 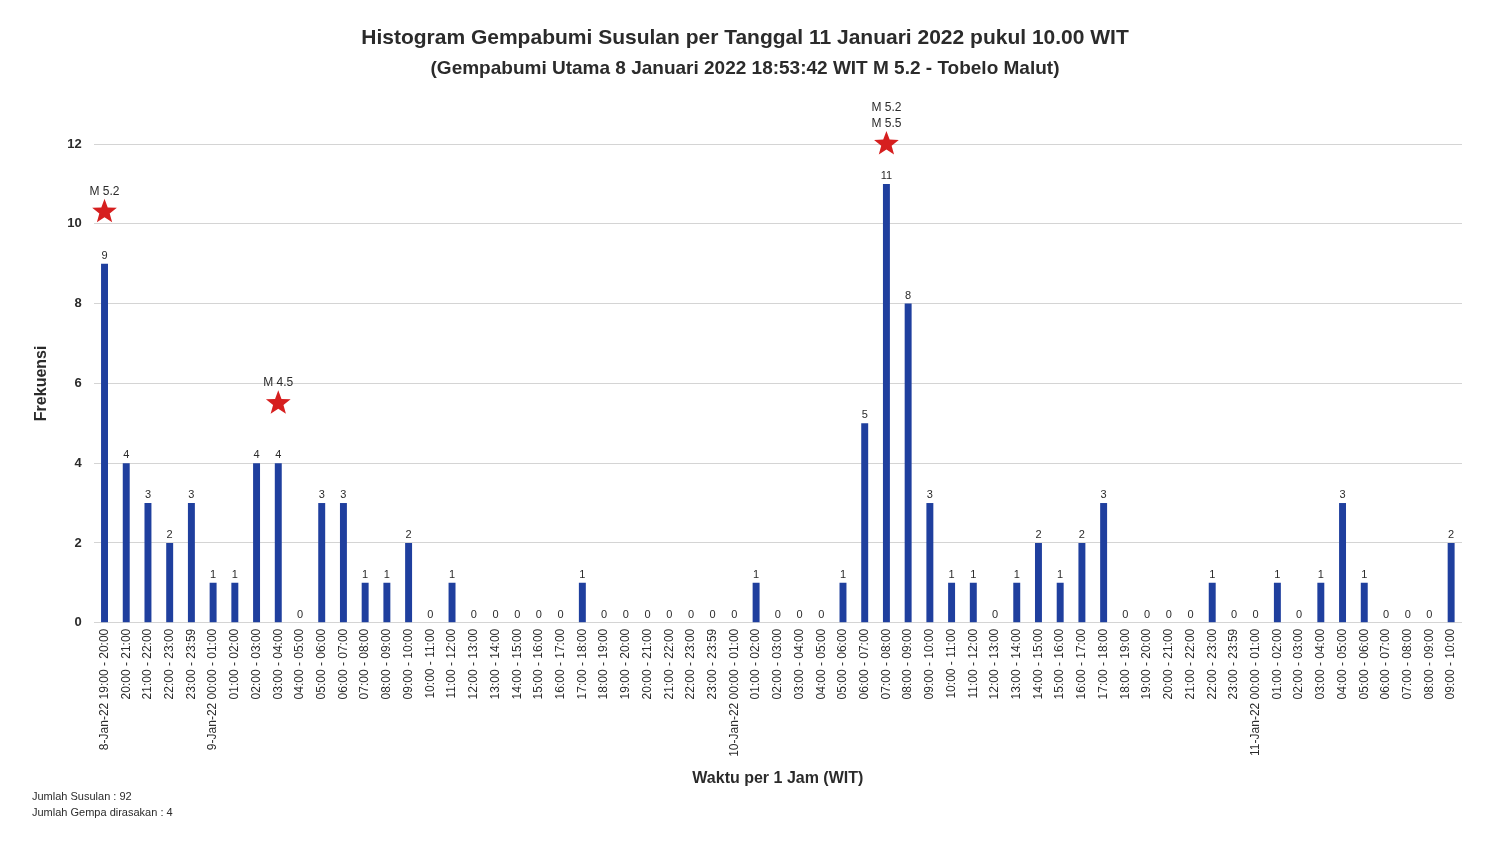 What do you see at coordinates (950, 663) in the screenshot?
I see `x-tick-label: 10:00 - 11:00` at bounding box center [950, 663].